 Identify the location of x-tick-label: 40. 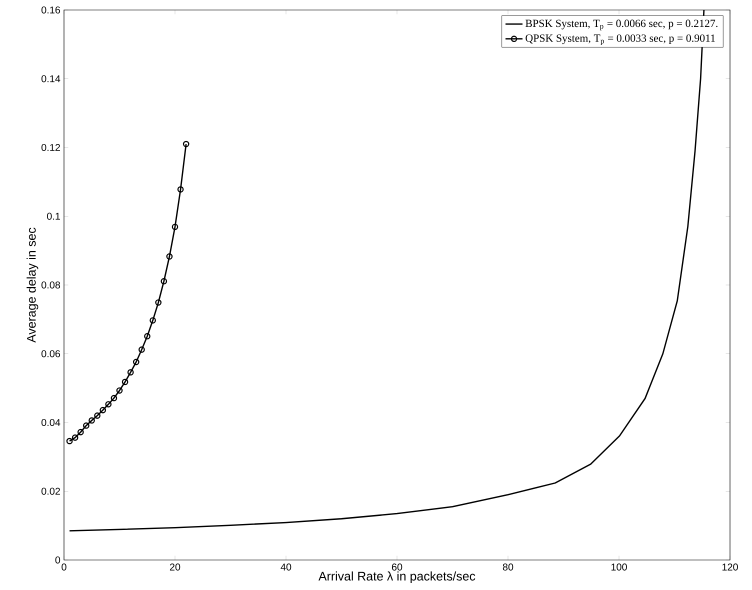
(286, 567).